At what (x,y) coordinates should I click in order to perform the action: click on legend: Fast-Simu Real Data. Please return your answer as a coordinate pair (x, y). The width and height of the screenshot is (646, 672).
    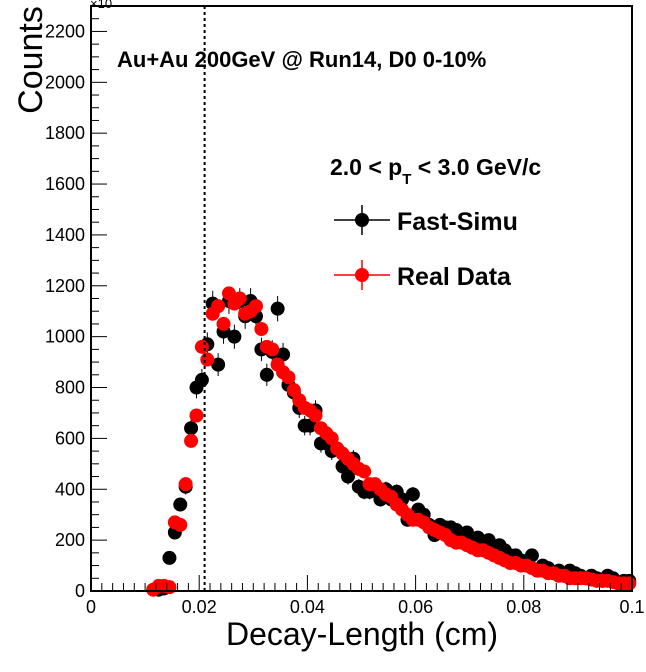
    Looking at the image, I should click on (426, 248).